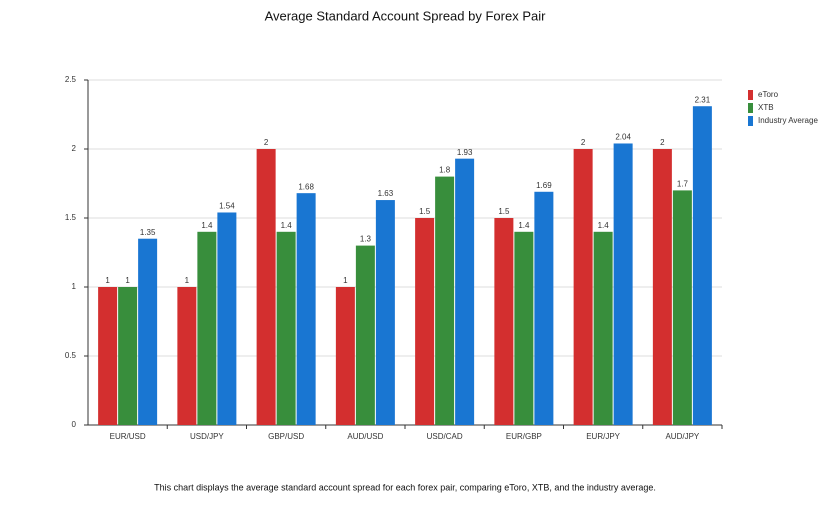 This screenshot has width=831, height=526. I want to click on value-label: 1.63, so click(386, 193).